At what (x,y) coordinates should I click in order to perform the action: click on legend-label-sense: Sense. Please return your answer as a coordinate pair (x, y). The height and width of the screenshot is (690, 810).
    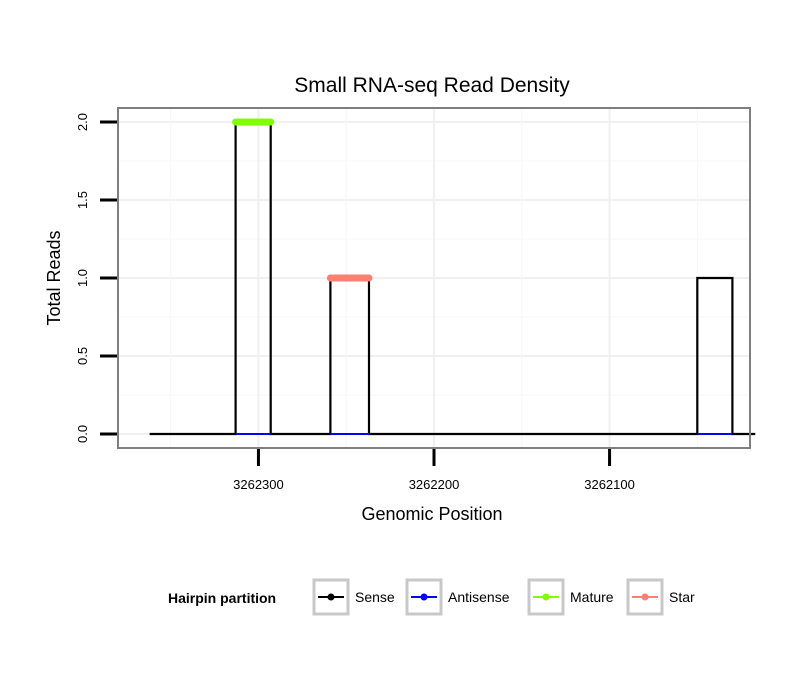
    Looking at the image, I should click on (375, 597).